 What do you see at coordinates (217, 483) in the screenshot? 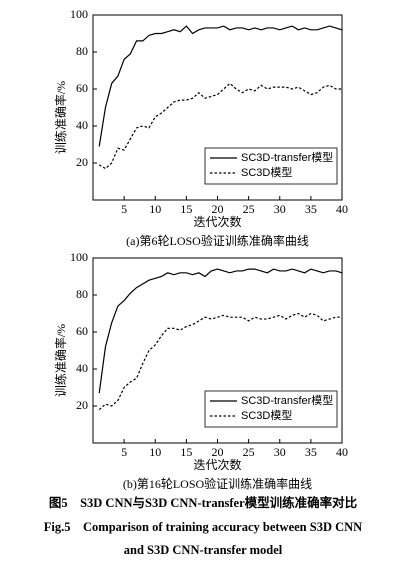
I see `subtitle: (b)第16轮LOSO验证训练准确率曲线` at bounding box center [217, 483].